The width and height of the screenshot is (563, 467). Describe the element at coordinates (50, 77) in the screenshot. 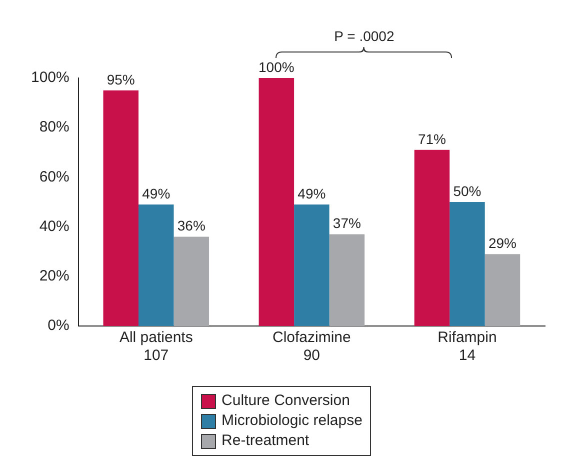

I see `y-tick-label: 100%` at that location.